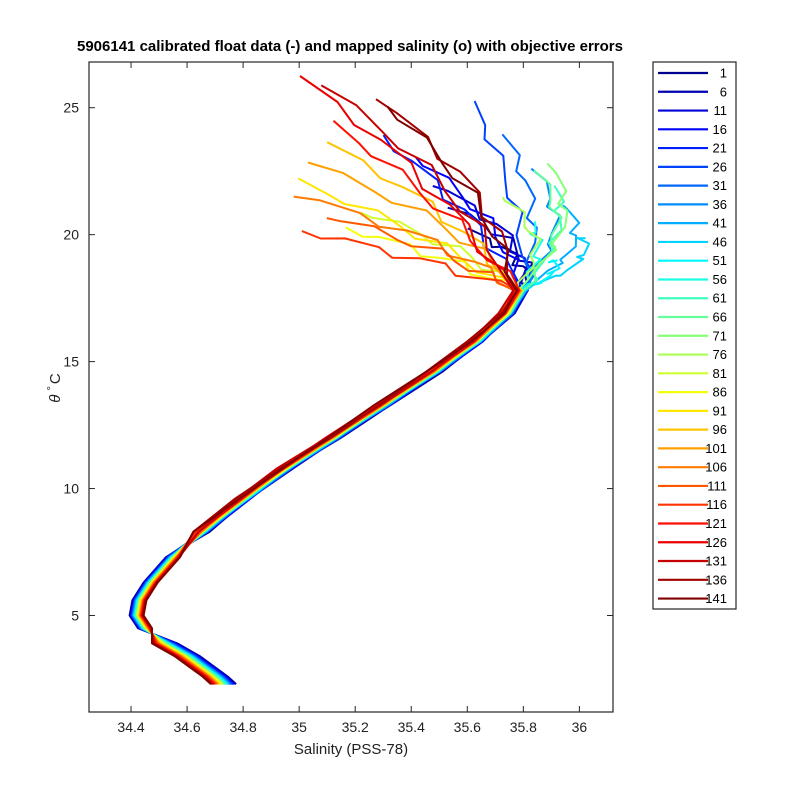 The width and height of the screenshot is (800, 800). What do you see at coordinates (721, 110) in the screenshot?
I see `legend-label-11: 11` at bounding box center [721, 110].